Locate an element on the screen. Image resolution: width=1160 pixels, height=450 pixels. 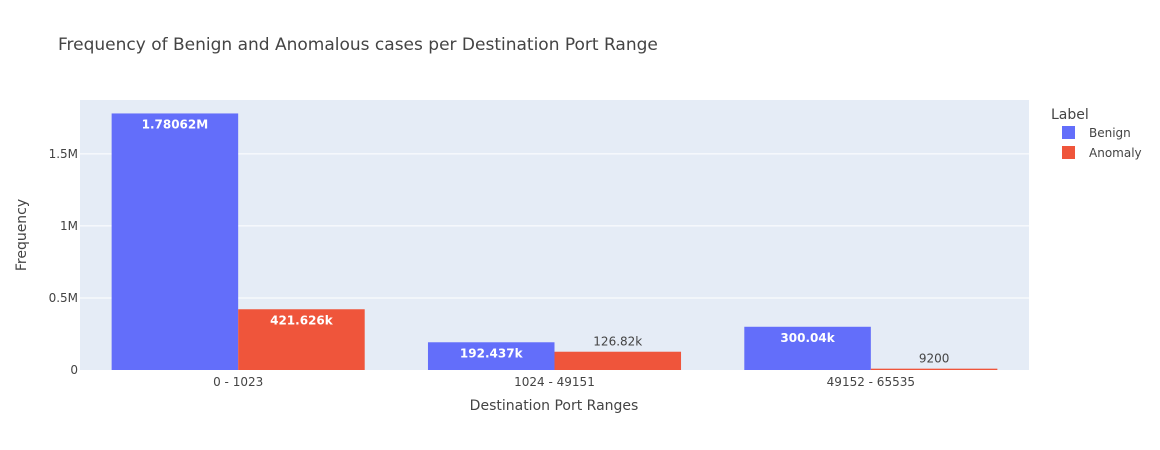
legend: Label Benign Anomaly is located at coordinates (1096, 133).